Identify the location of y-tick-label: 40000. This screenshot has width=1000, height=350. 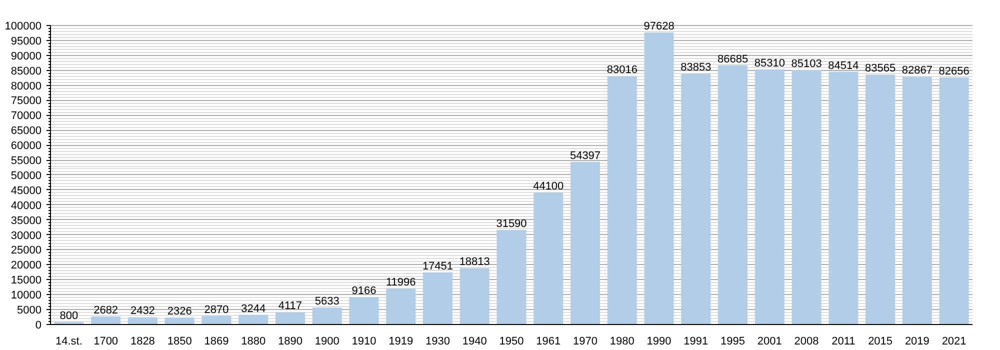
(26, 206).